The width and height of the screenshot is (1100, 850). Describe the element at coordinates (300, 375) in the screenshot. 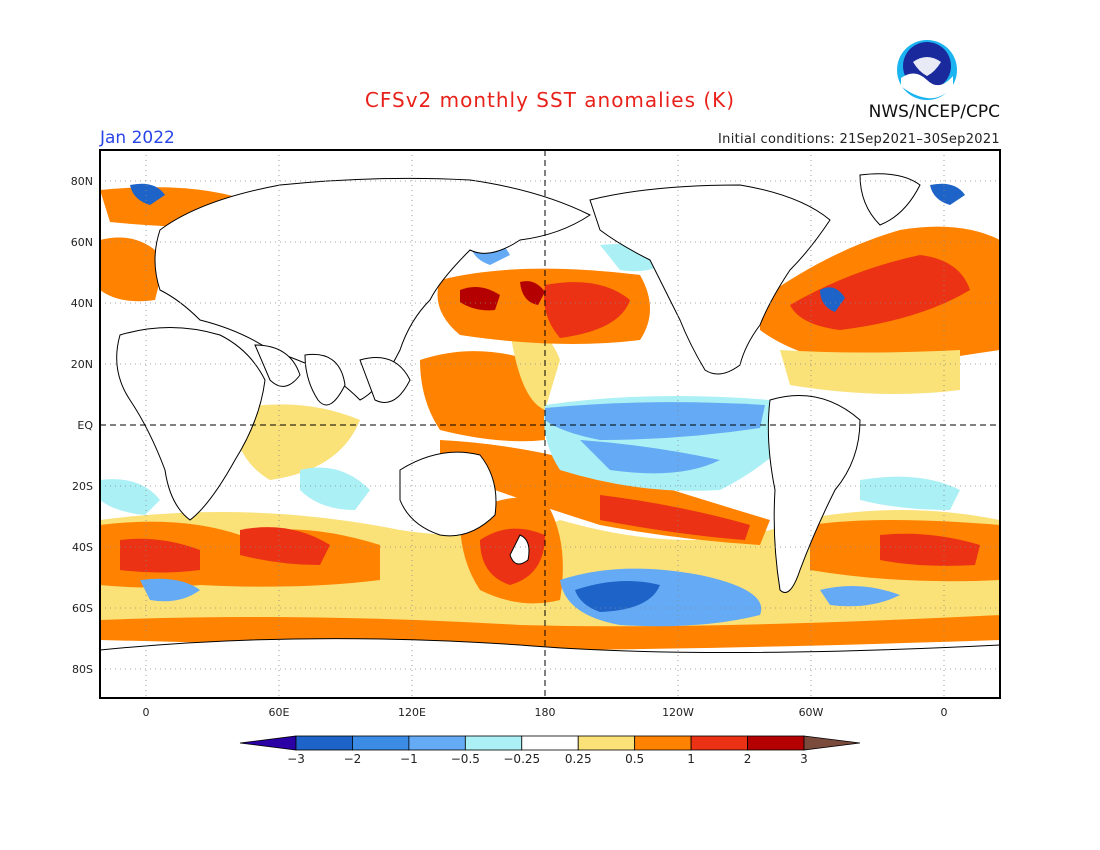

I see `land-india` at that location.